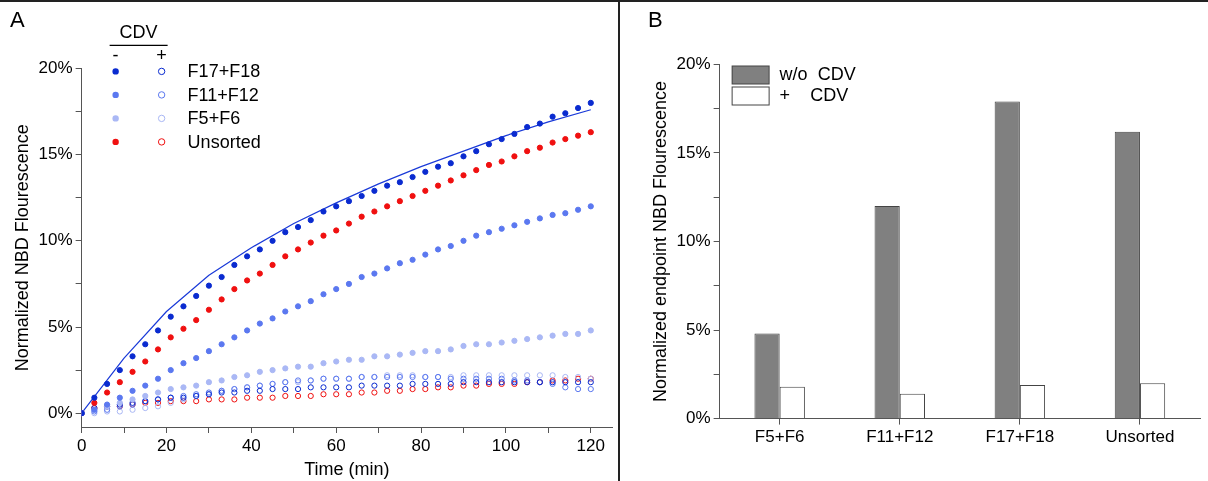 The height and width of the screenshot is (481, 1208). What do you see at coordinates (224, 141) in the screenshot?
I see `legend-label: Unsorted` at bounding box center [224, 141].